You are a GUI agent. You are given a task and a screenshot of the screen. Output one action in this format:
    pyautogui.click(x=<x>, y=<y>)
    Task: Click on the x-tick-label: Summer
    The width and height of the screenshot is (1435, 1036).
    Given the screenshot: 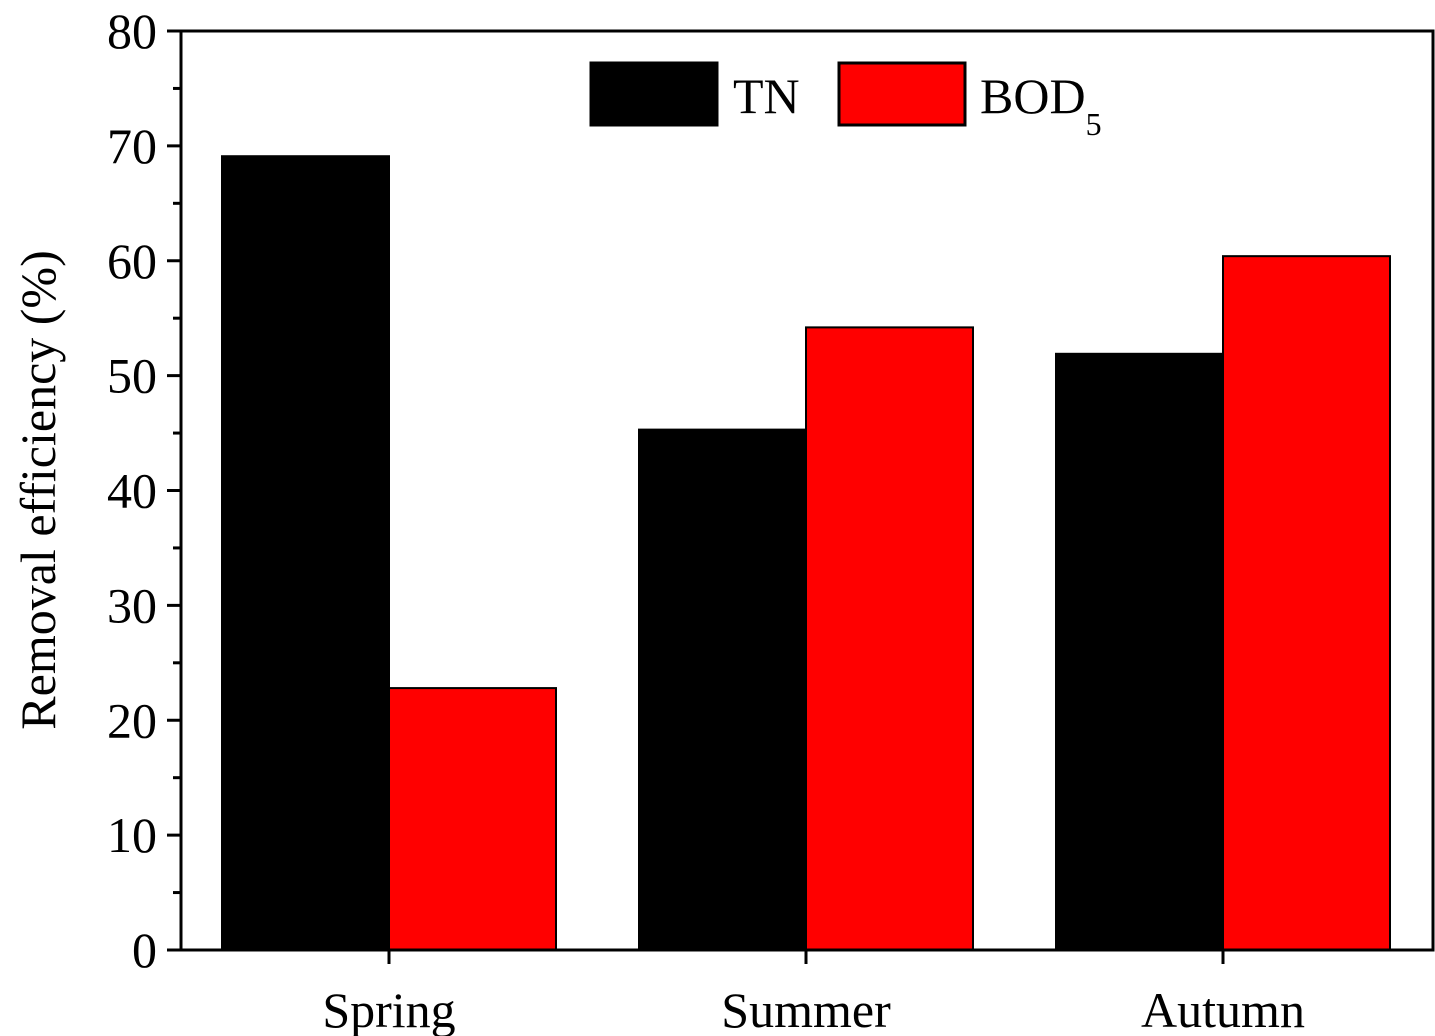 What is the action you would take?
    pyautogui.click(x=806, y=1009)
    